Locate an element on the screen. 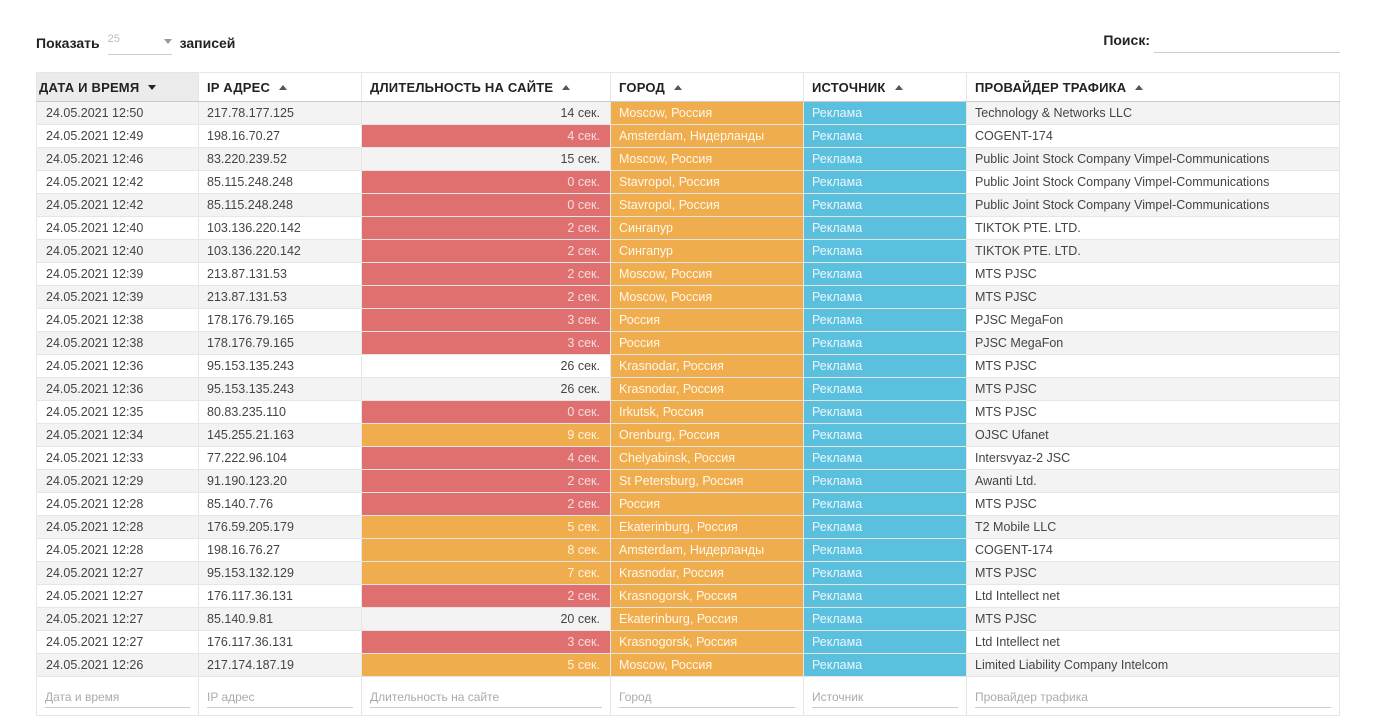  cell-duration: 8 сек. is located at coordinates (486, 550).